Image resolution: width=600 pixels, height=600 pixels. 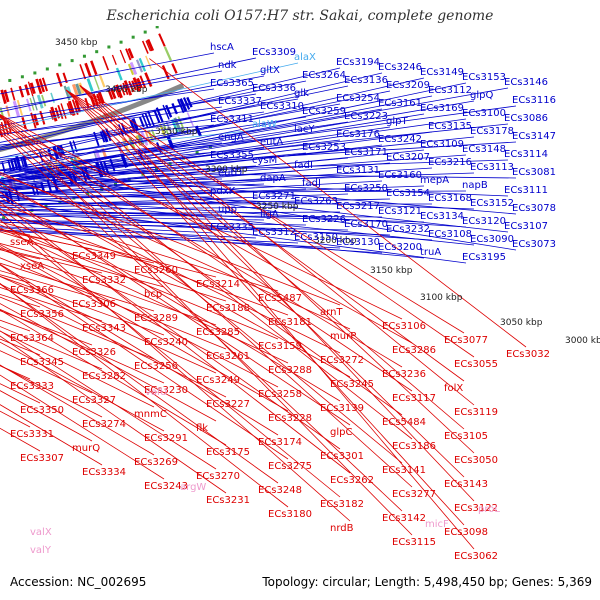 What do you see at coordinates (358, 170) in the screenshot?
I see `forward-gene-label: ECs3131` at bounding box center [358, 170].